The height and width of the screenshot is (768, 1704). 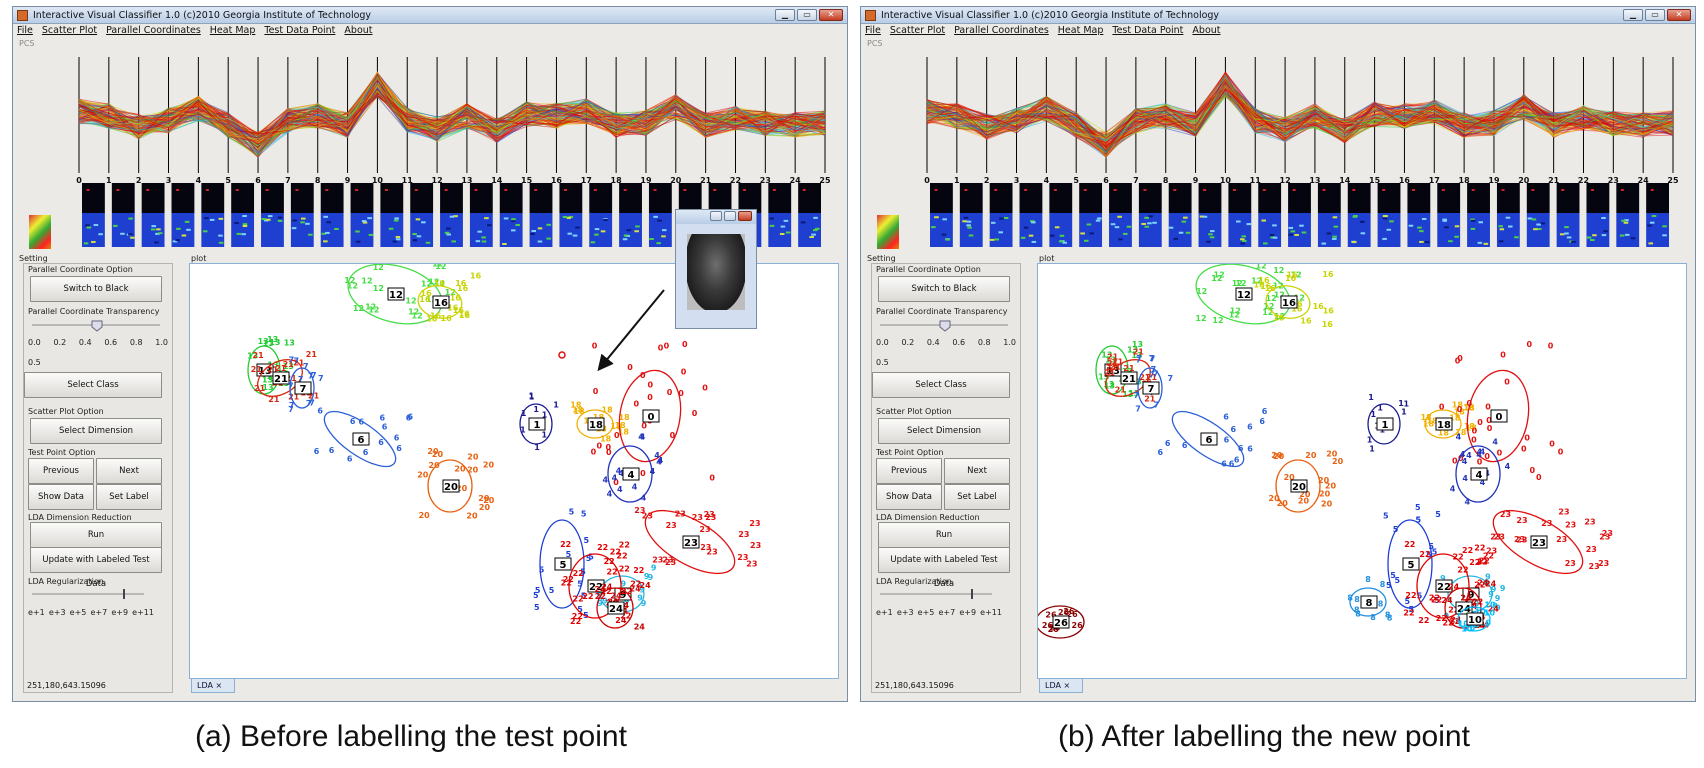 What do you see at coordinates (730, 216) in the screenshot?
I see `popup-maximize-button` at bounding box center [730, 216].